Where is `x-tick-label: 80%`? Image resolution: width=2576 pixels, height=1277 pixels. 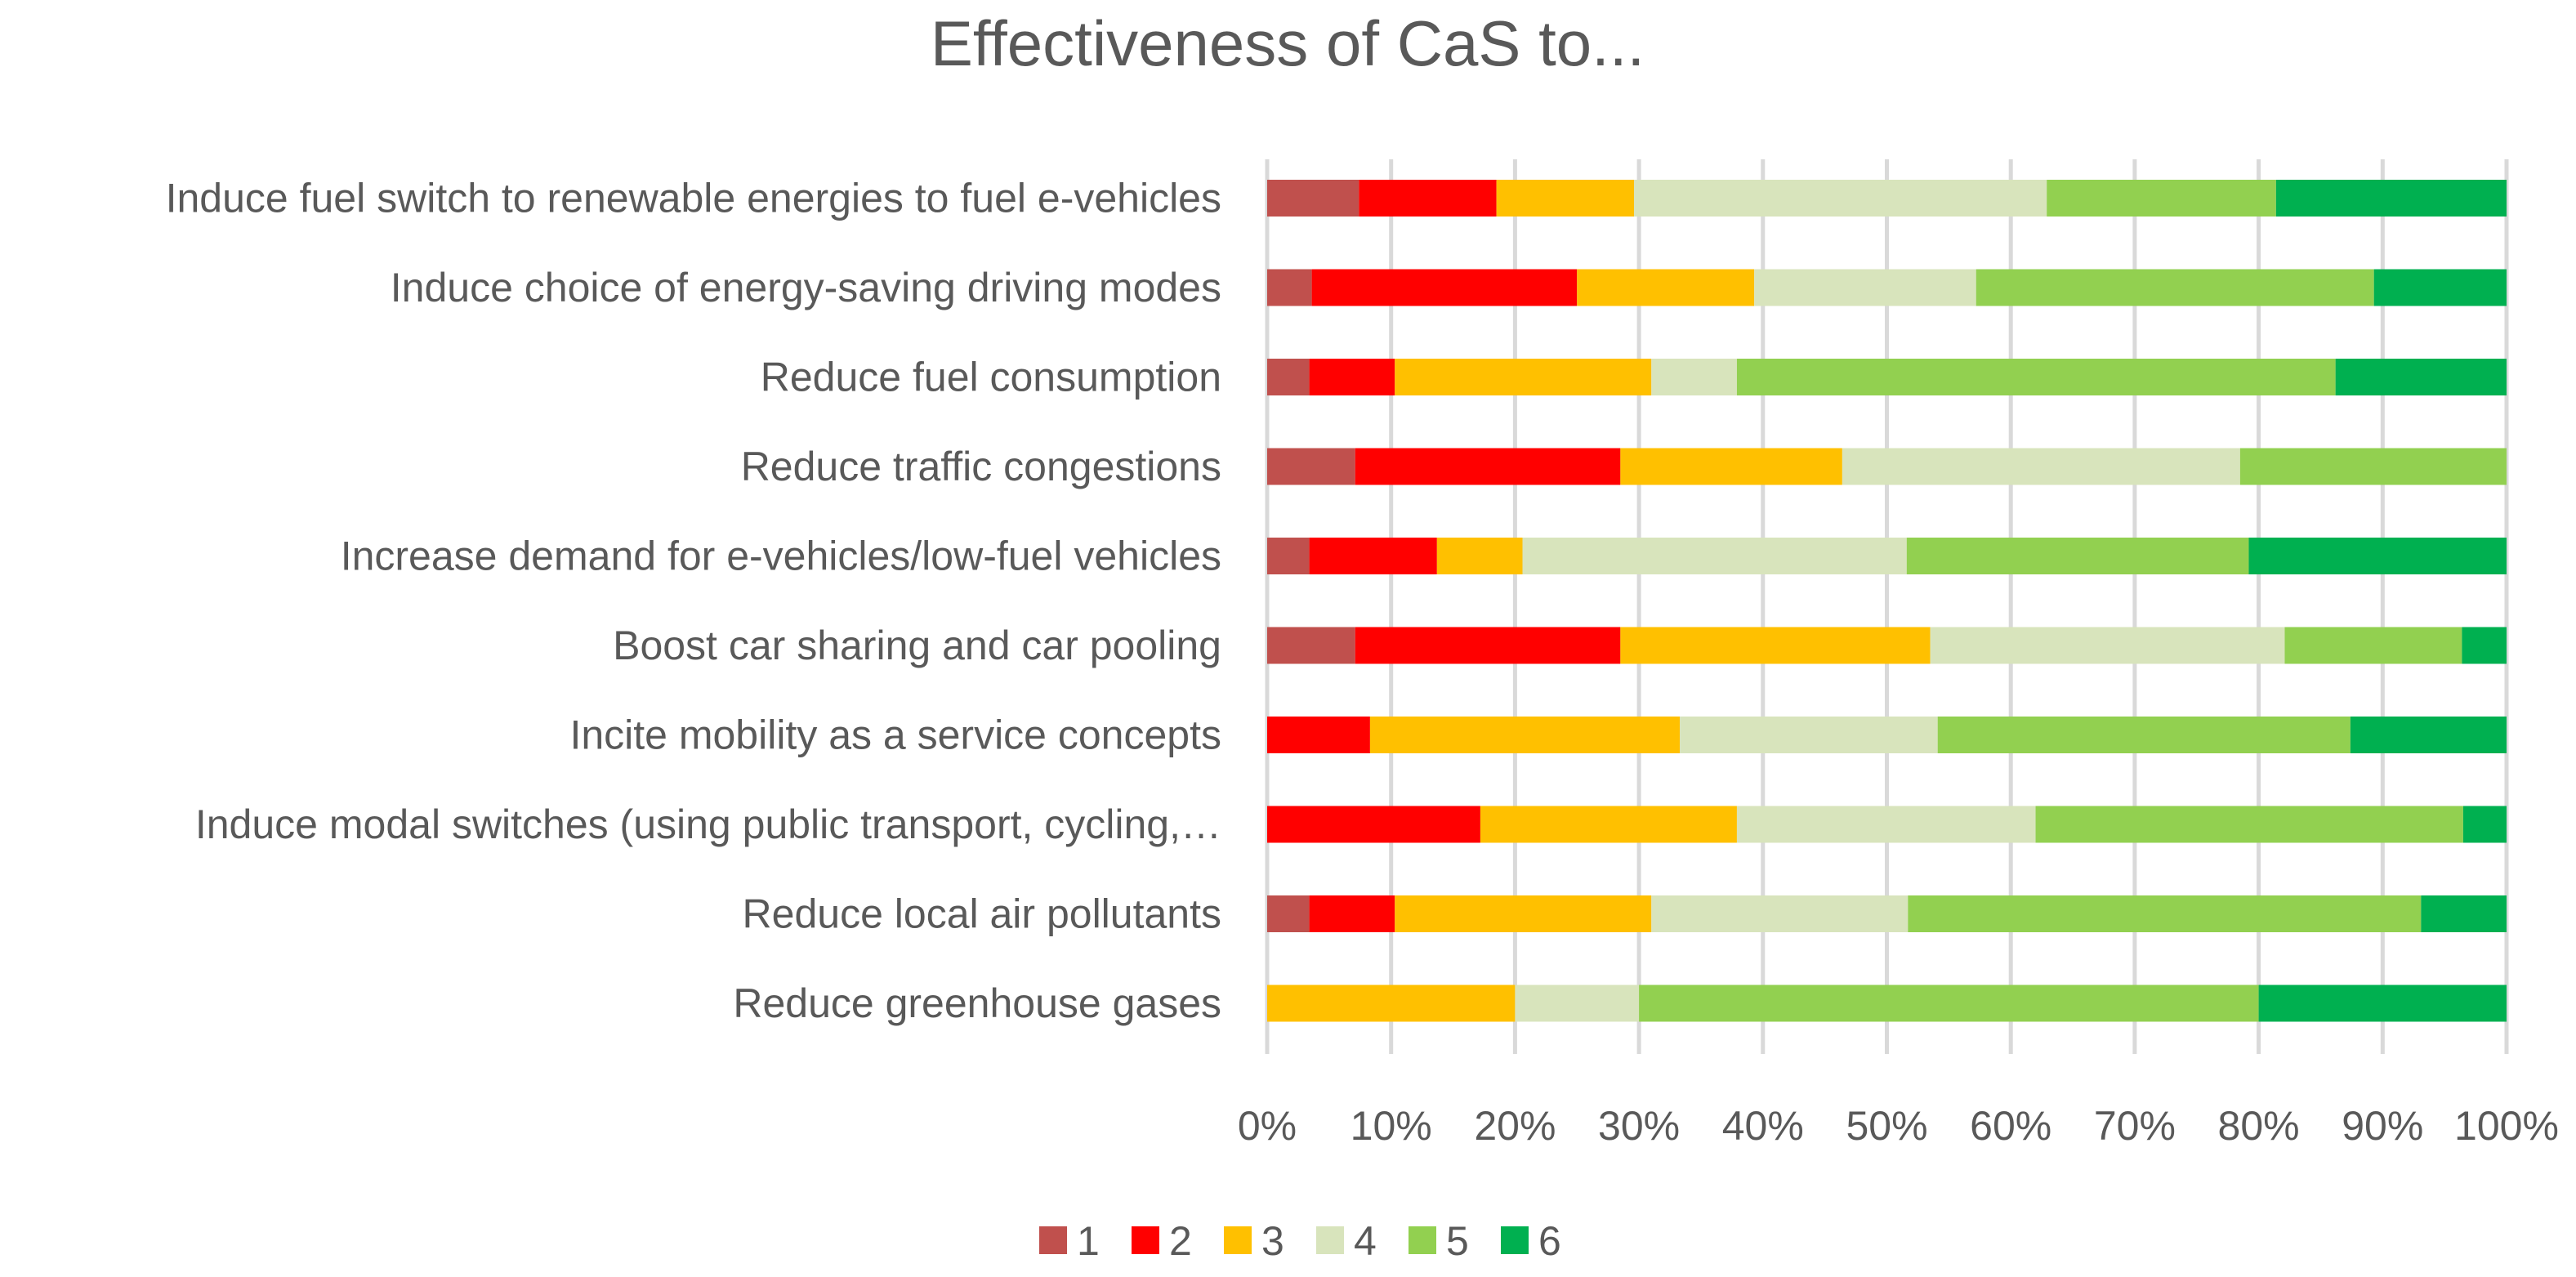 x-tick-label: 80% is located at coordinates (2259, 1126).